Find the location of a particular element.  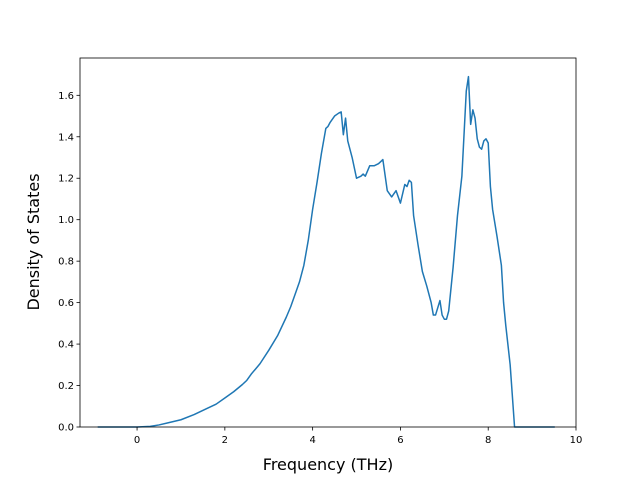

x-tick-label: 2 is located at coordinates (225, 440).